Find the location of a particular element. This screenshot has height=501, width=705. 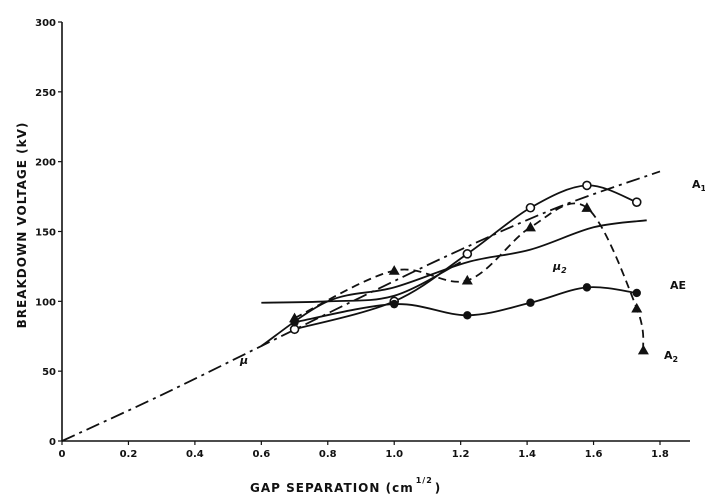

y-tick-label: 100 is located at coordinates (45, 302).